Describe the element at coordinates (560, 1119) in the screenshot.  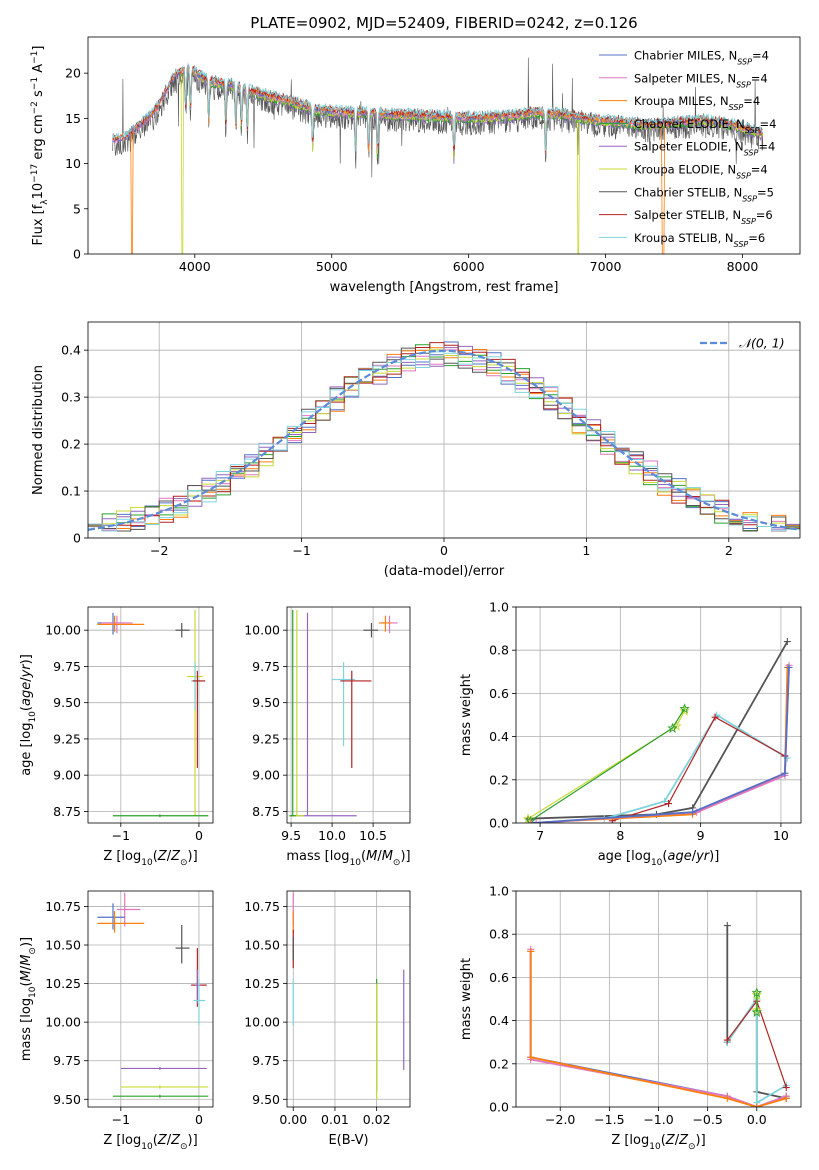
I see `x-tick-label: −2.0` at that location.